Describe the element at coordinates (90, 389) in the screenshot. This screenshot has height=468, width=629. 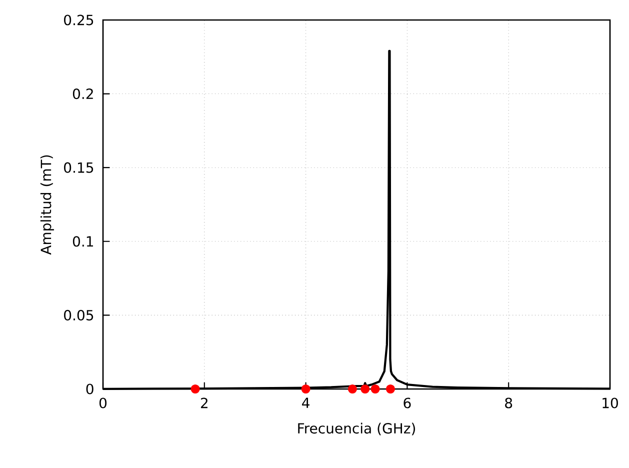
I see `y-tick-label: 0` at that location.